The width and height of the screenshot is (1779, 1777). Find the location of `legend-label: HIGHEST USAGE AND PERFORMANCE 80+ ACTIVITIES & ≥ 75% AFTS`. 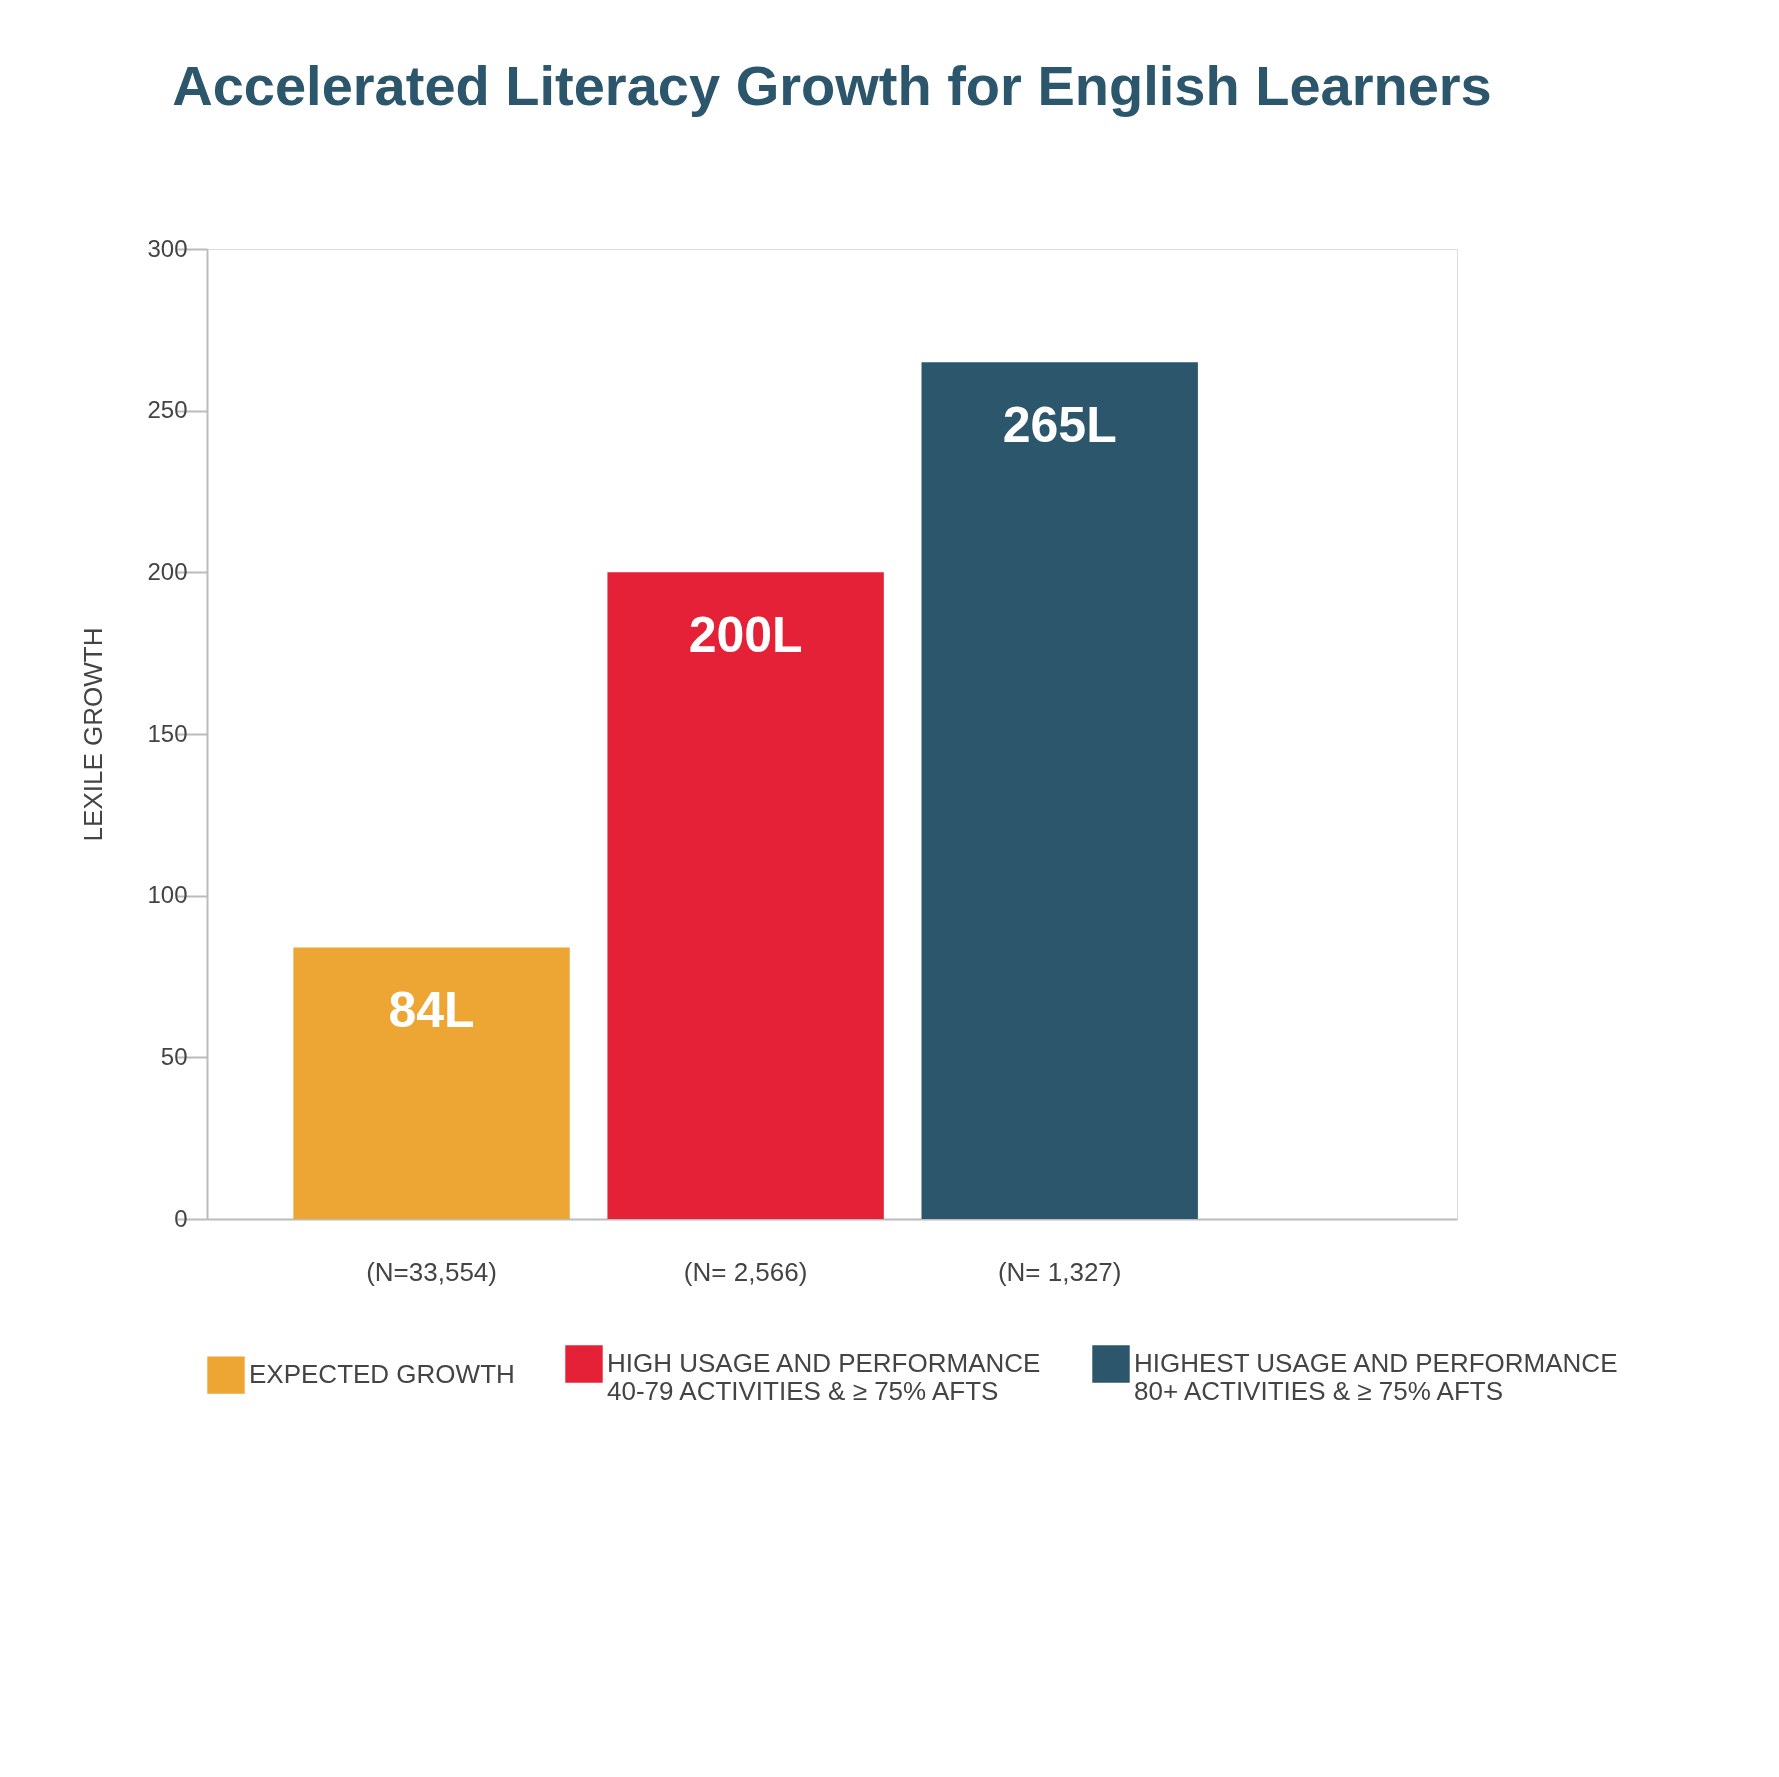

legend-label: HIGHEST USAGE AND PERFORMANCE 80+ ACTIVITIES & ≥ 75% AFTS is located at coordinates (1376, 1377).